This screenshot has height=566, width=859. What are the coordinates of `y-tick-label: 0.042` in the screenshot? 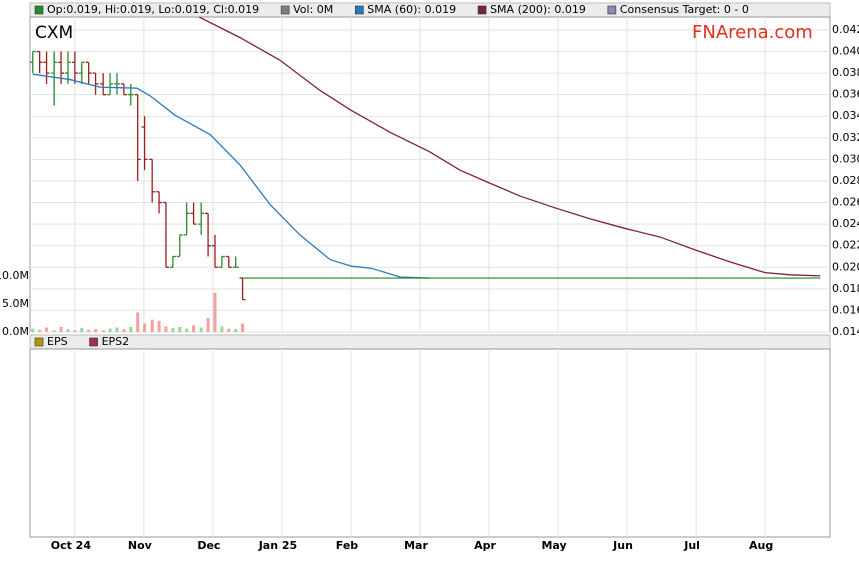 It's located at (845, 29).